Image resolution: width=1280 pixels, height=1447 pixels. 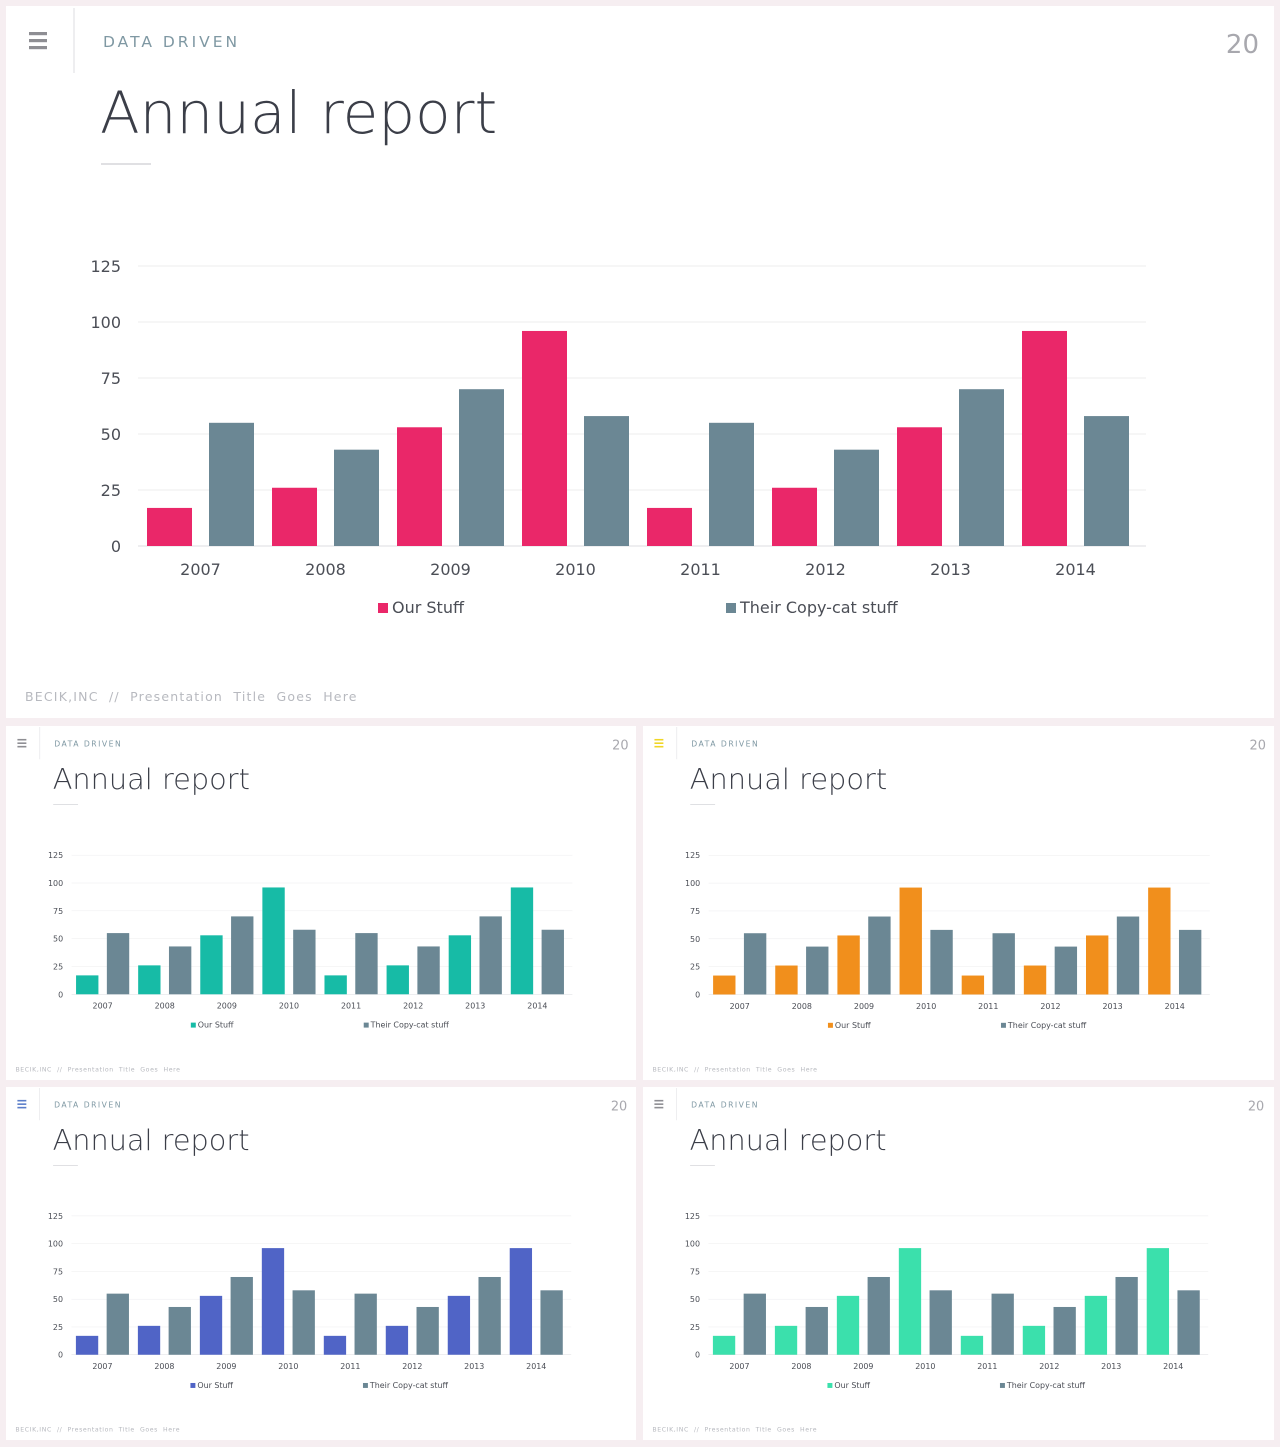 What do you see at coordinates (1112, 1006) in the screenshot?
I see `x-tick-label: 2013` at bounding box center [1112, 1006].